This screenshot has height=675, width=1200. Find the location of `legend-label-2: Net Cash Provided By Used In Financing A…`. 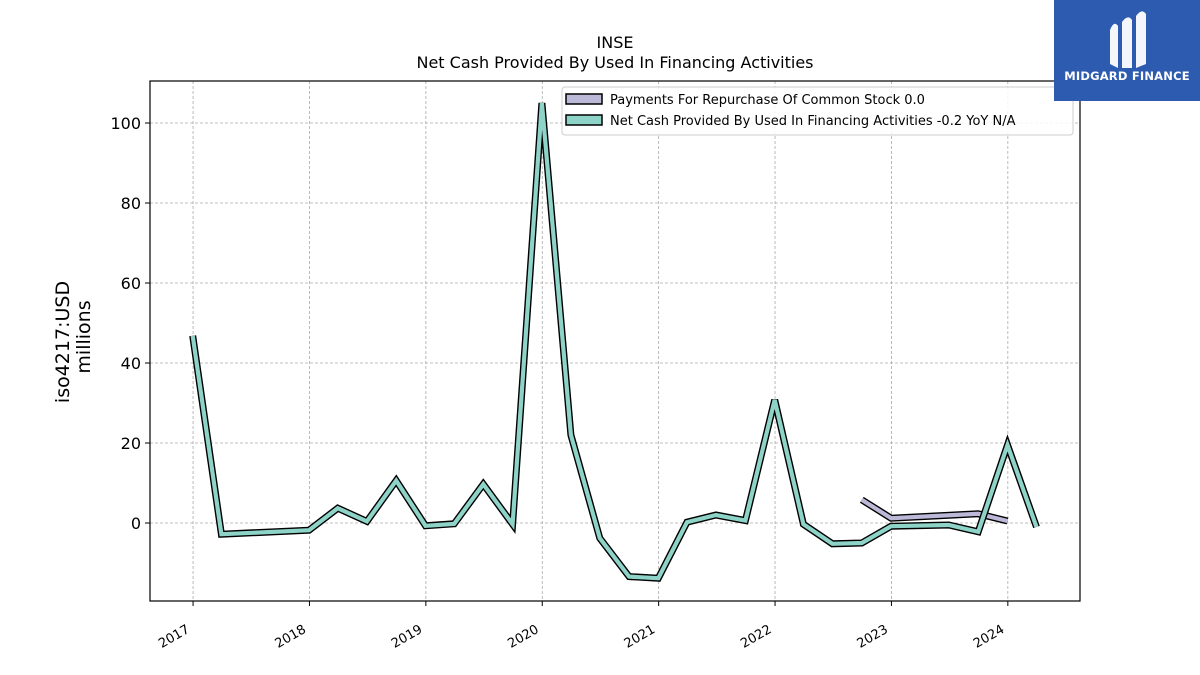

legend-label-2: Net Cash Provided By Used In Financing A… is located at coordinates (813, 121).